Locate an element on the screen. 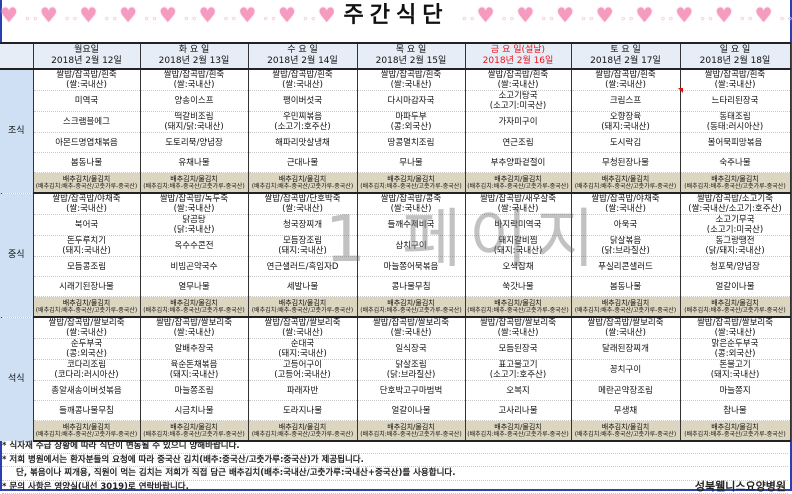  meal-label: 중식 is located at coordinates (16, 255).